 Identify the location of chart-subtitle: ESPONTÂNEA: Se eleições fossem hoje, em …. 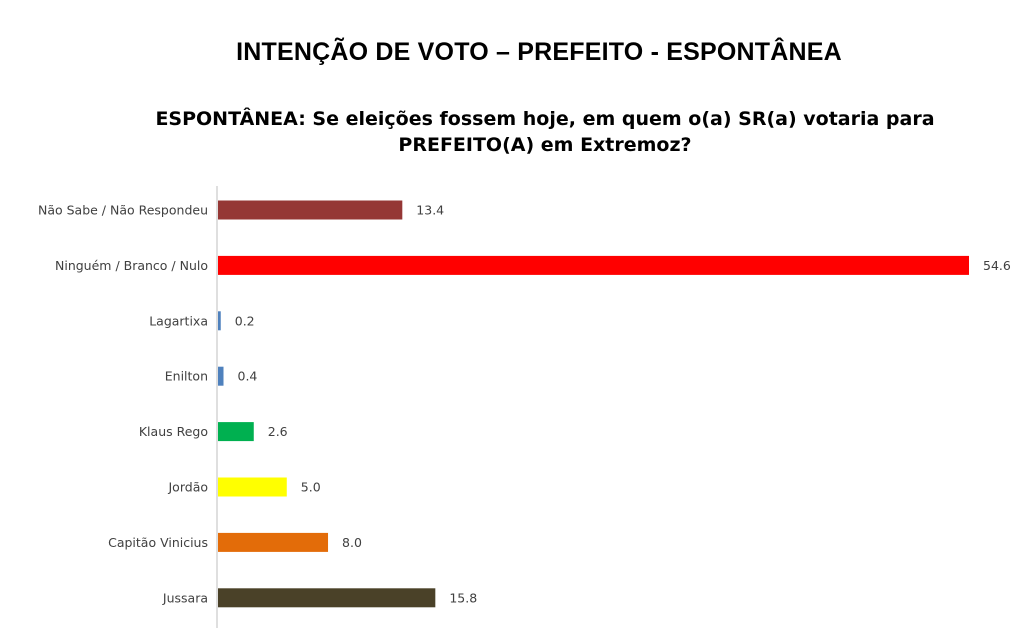
(545, 132).